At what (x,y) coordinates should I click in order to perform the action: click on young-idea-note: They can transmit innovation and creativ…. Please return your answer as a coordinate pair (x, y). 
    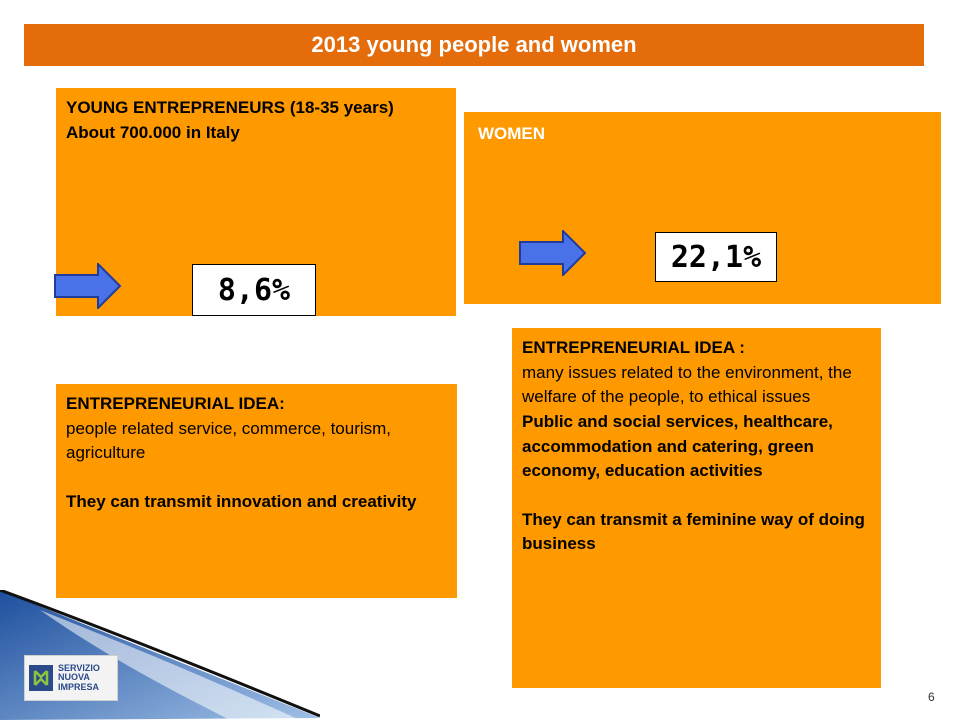
    Looking at the image, I should click on (241, 501).